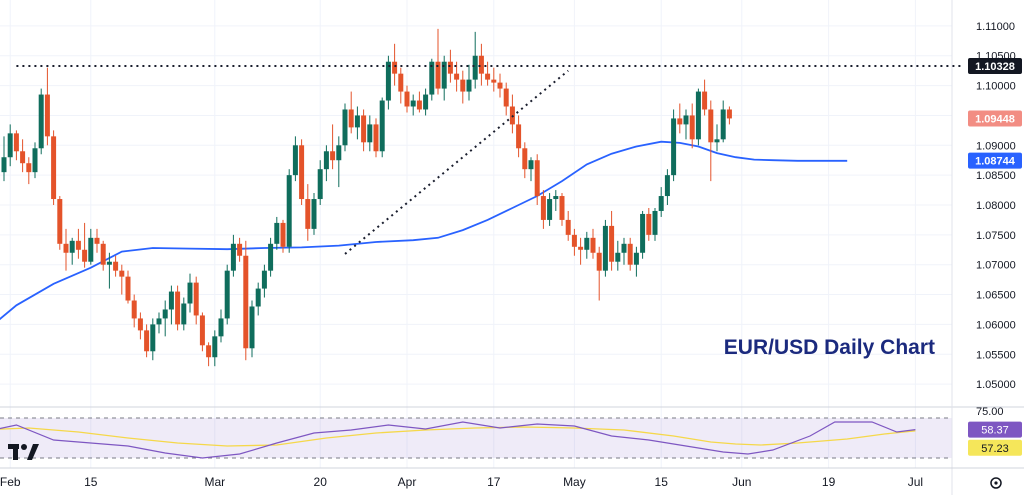 This screenshot has height=500, width=1024. What do you see at coordinates (996, 87) in the screenshot?
I see `price-tick-label: 1.10000` at bounding box center [996, 87].